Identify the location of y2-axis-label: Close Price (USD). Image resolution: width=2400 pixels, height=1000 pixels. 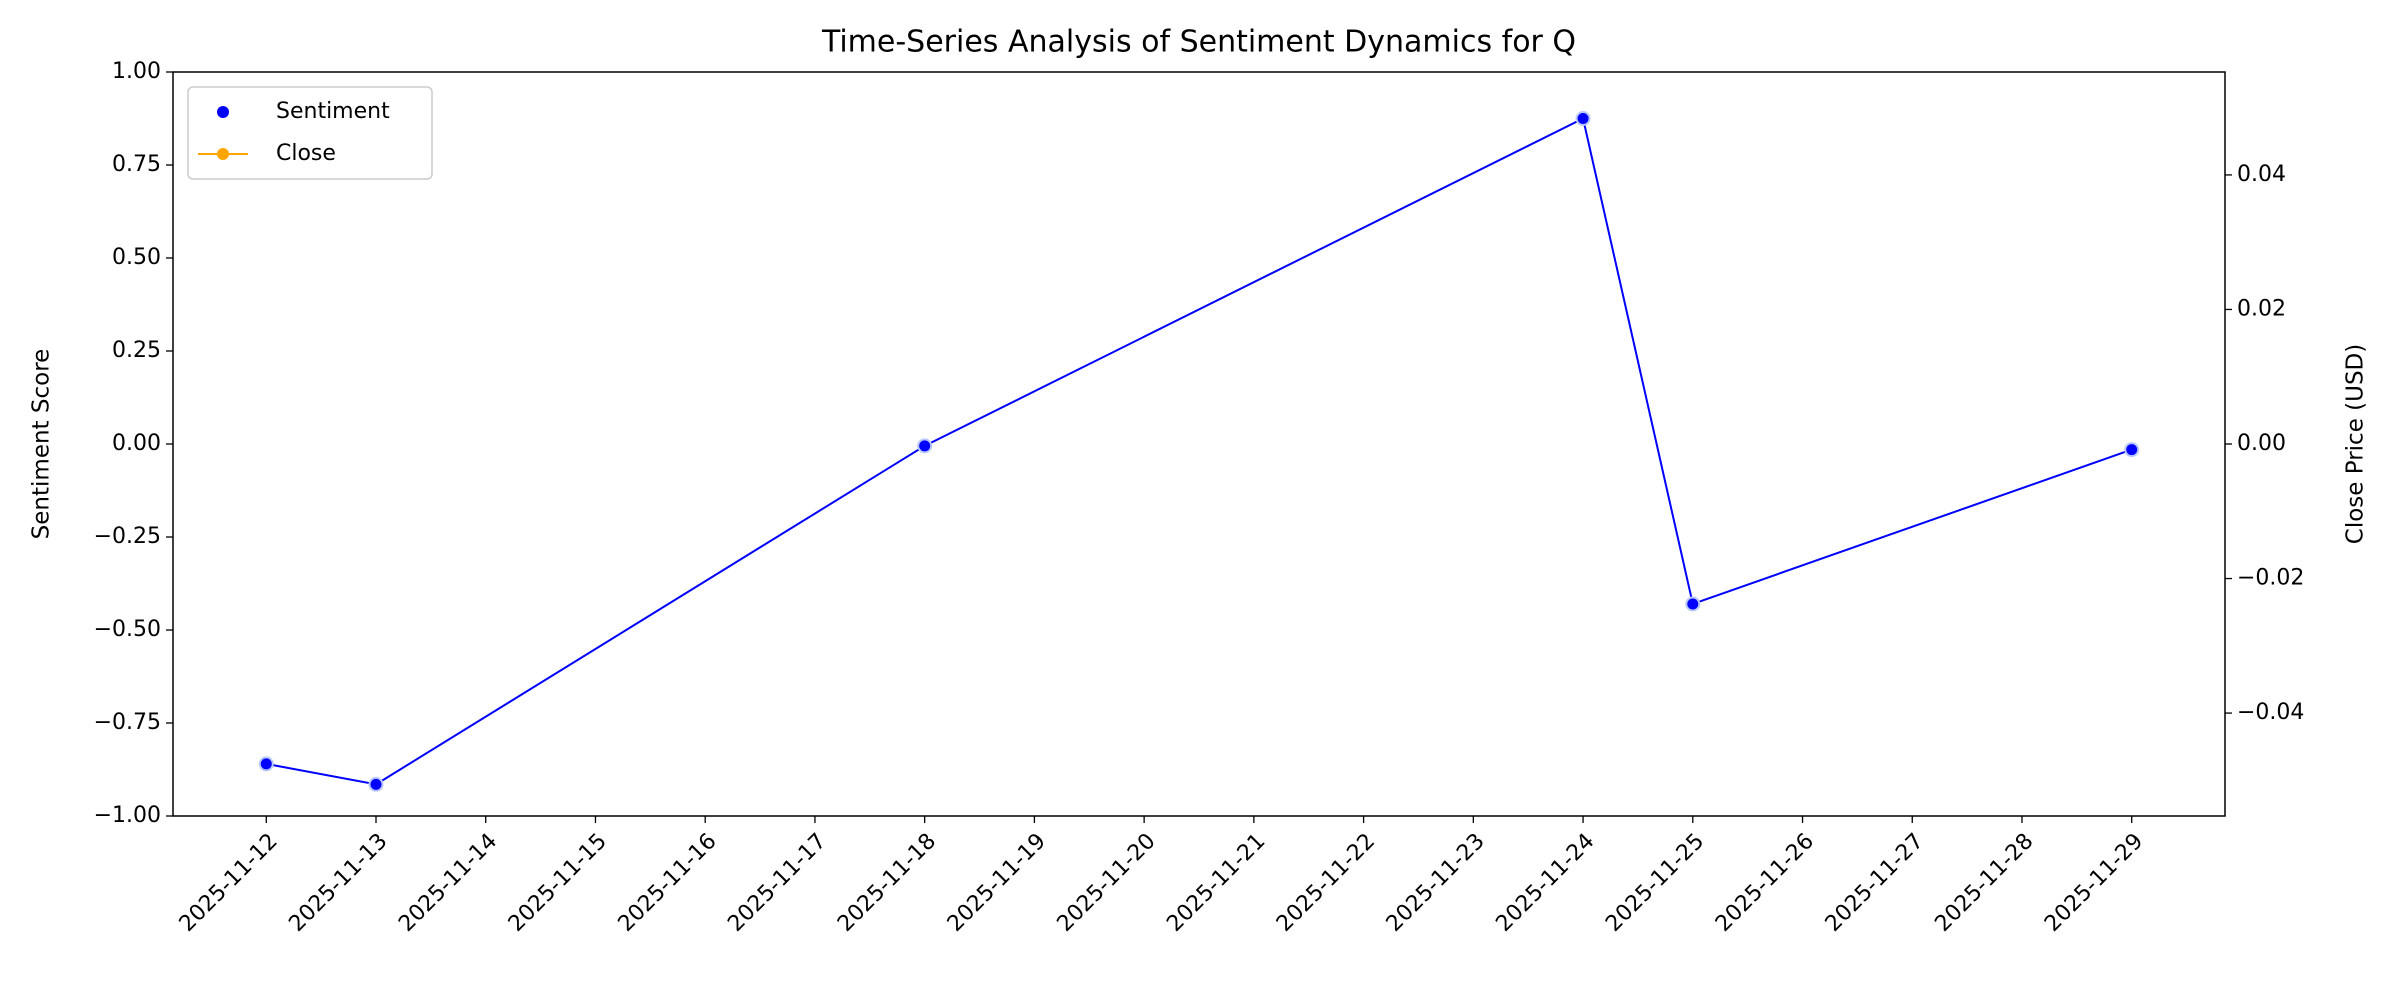
(2356, 444).